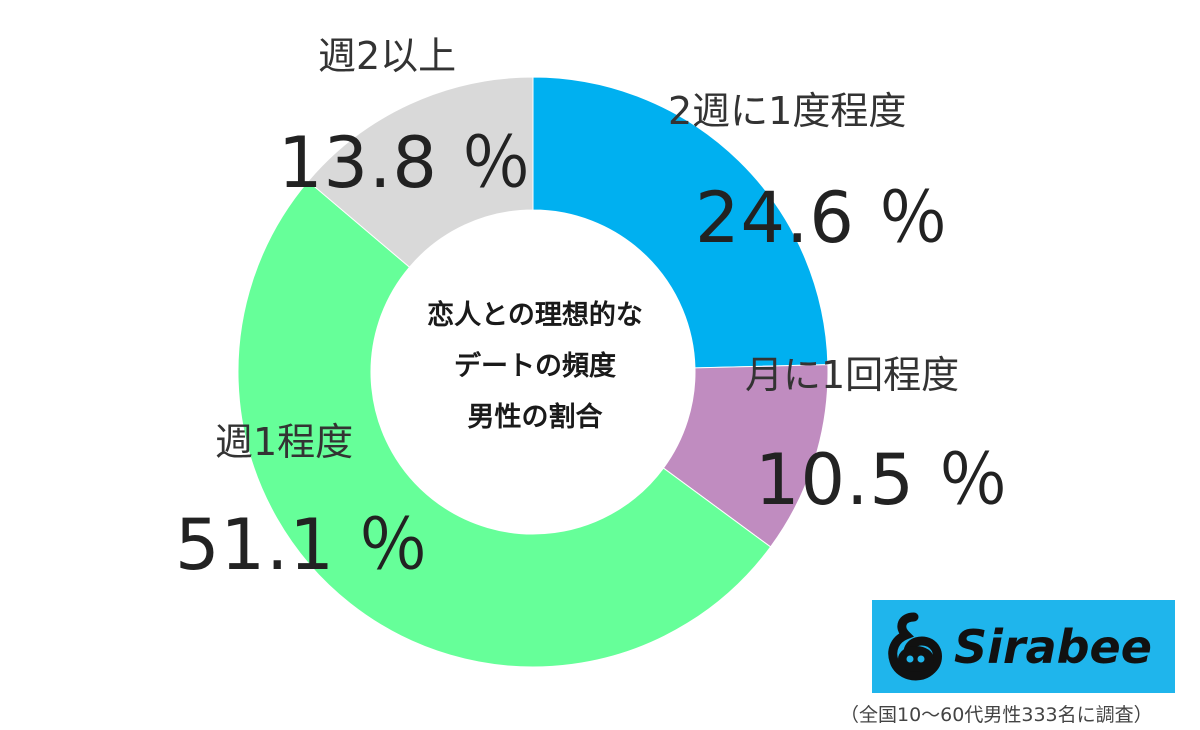 The width and height of the screenshot is (1200, 730). What do you see at coordinates (284, 442) in the screenshot?
I see `category-label-weekly: 週1程度` at bounding box center [284, 442].